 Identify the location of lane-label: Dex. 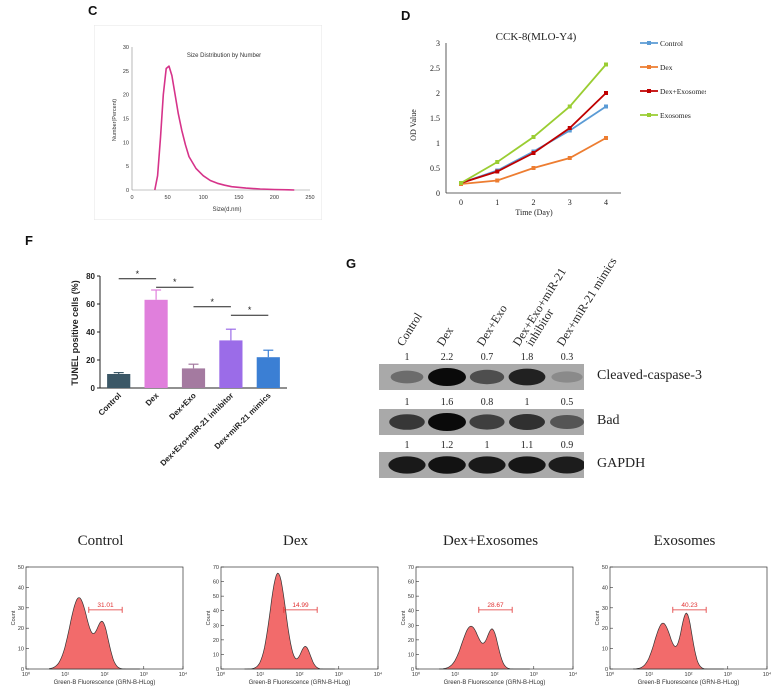
(445, 336).